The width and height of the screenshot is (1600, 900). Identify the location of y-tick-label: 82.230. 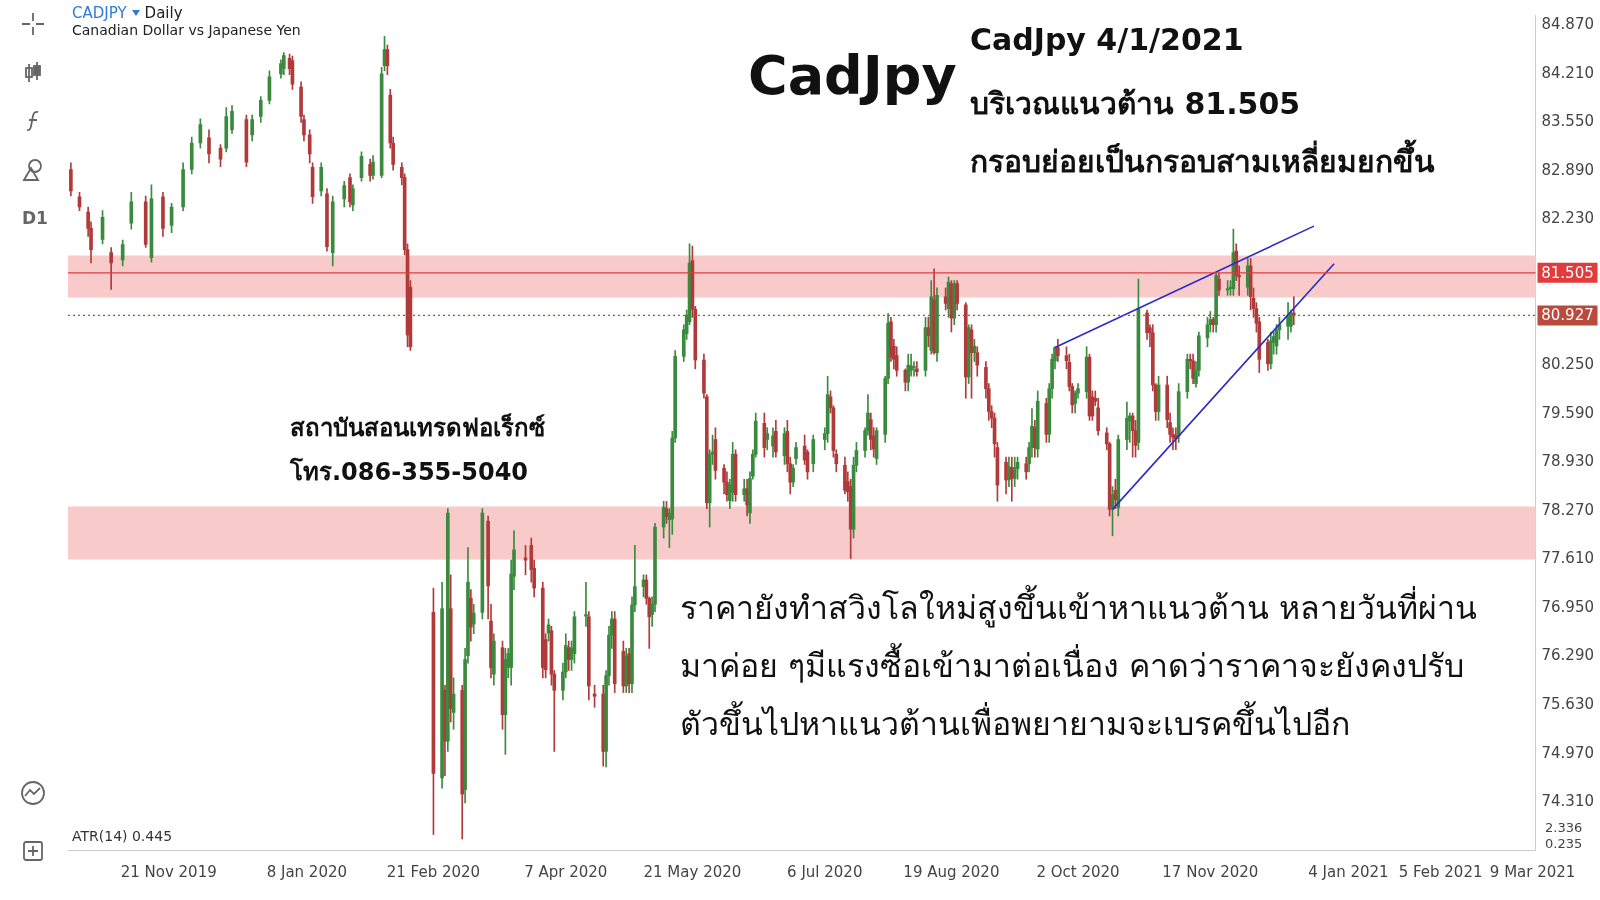
(1568, 218).